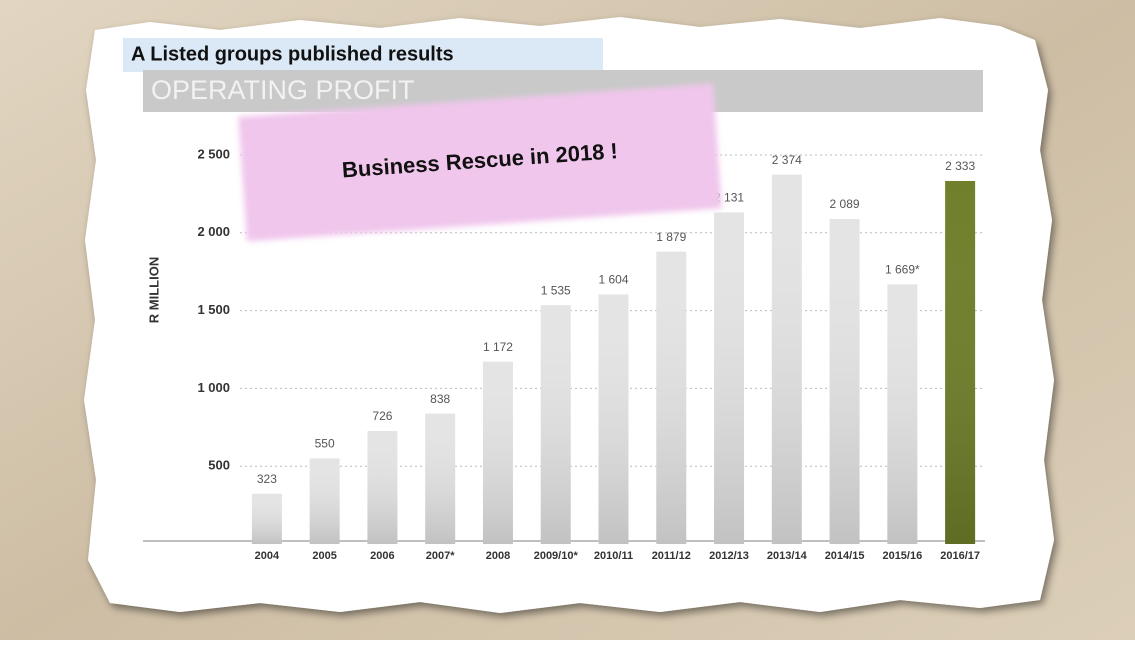 This screenshot has width=1135, height=645. I want to click on data-label: 1 604, so click(613, 280).